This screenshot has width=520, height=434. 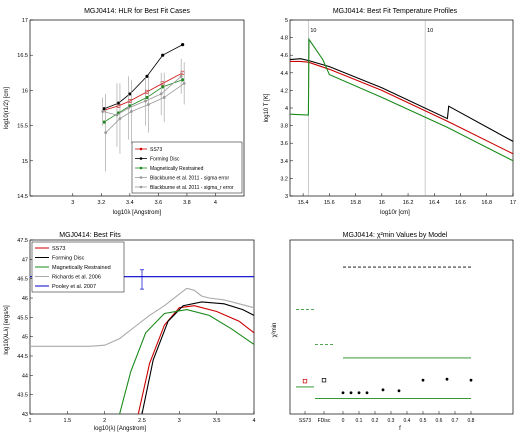 What do you see at coordinates (400, 429) in the screenshot?
I see `chi2-xlabel: f` at bounding box center [400, 429].